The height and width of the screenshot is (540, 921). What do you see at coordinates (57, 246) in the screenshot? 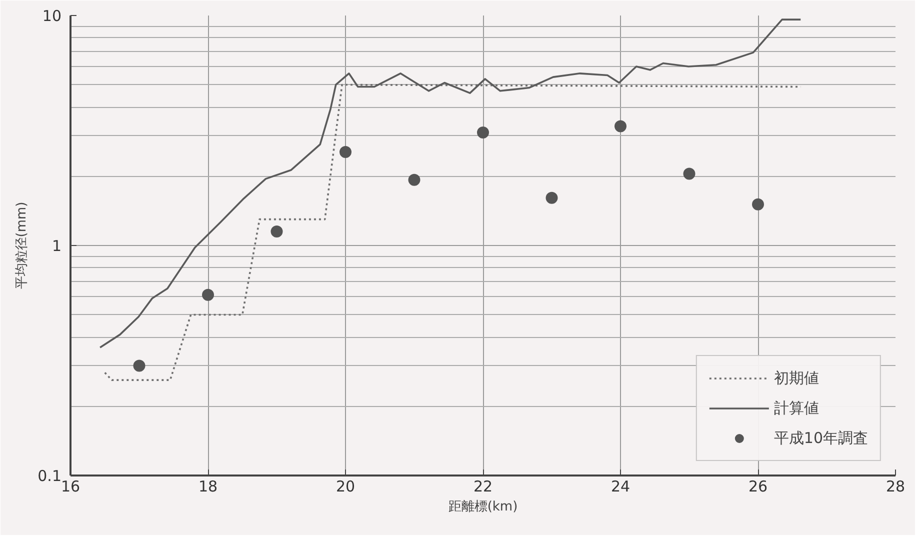
I see `y-tick-label: 1` at bounding box center [57, 246].